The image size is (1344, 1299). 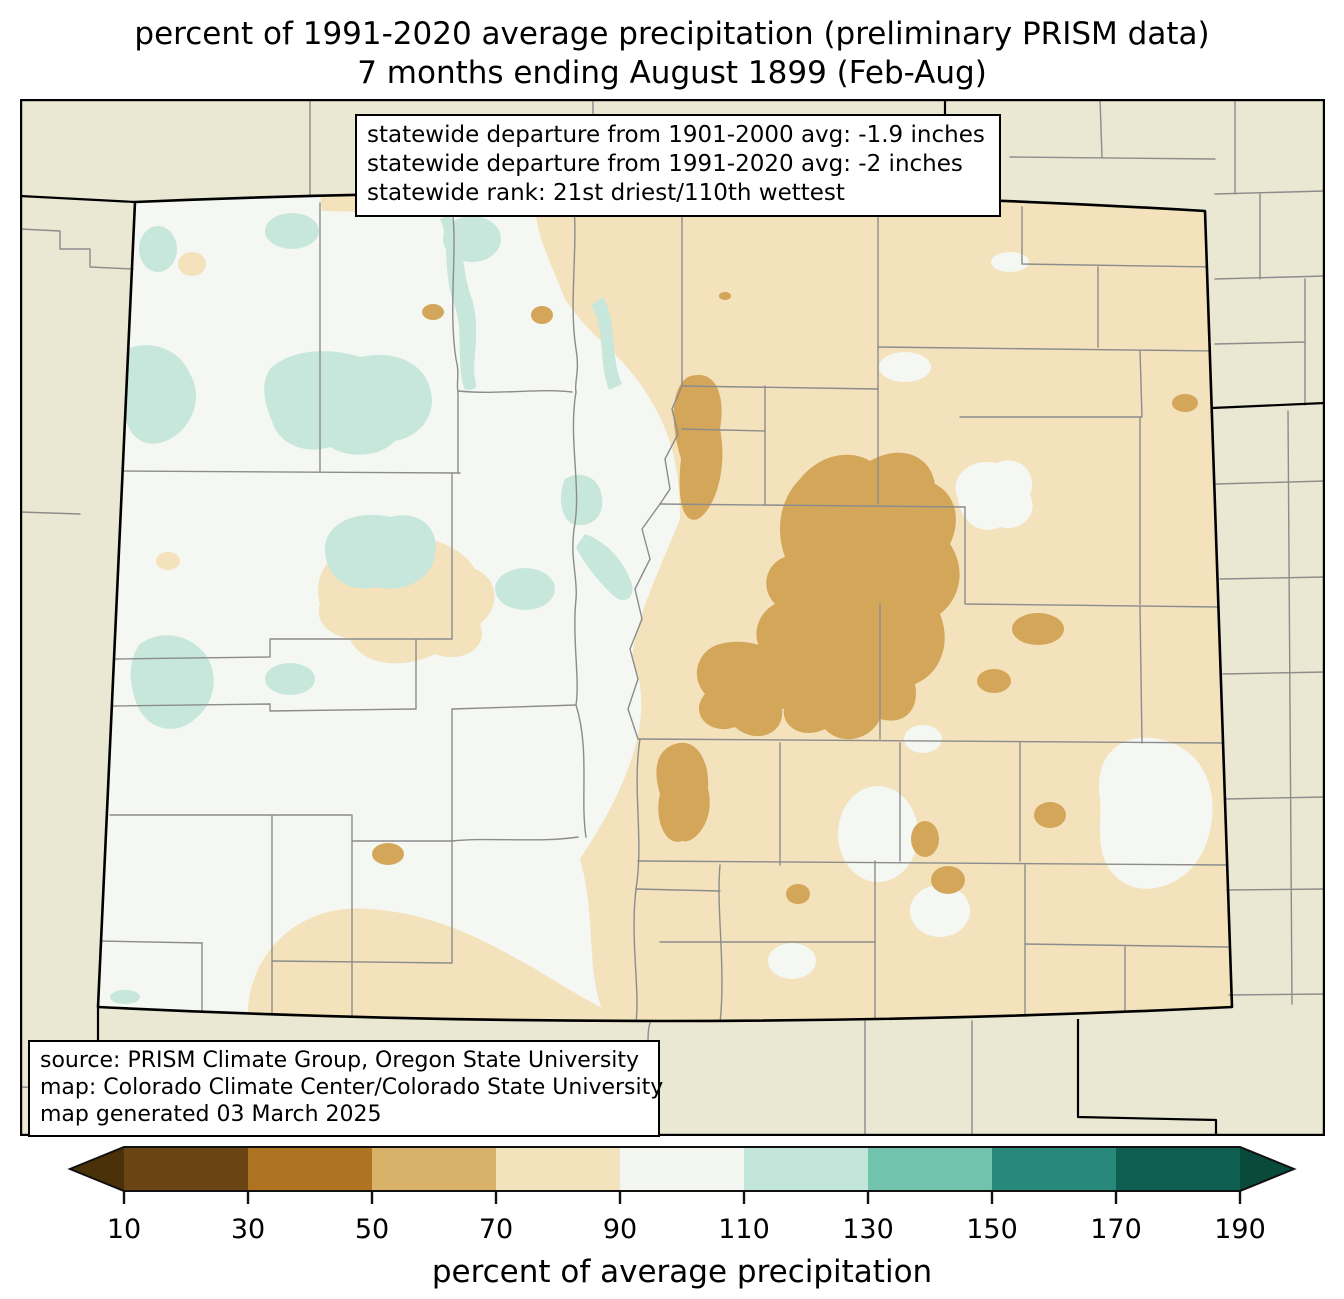 I want to click on tick-label: 30, so click(x=248, y=1229).